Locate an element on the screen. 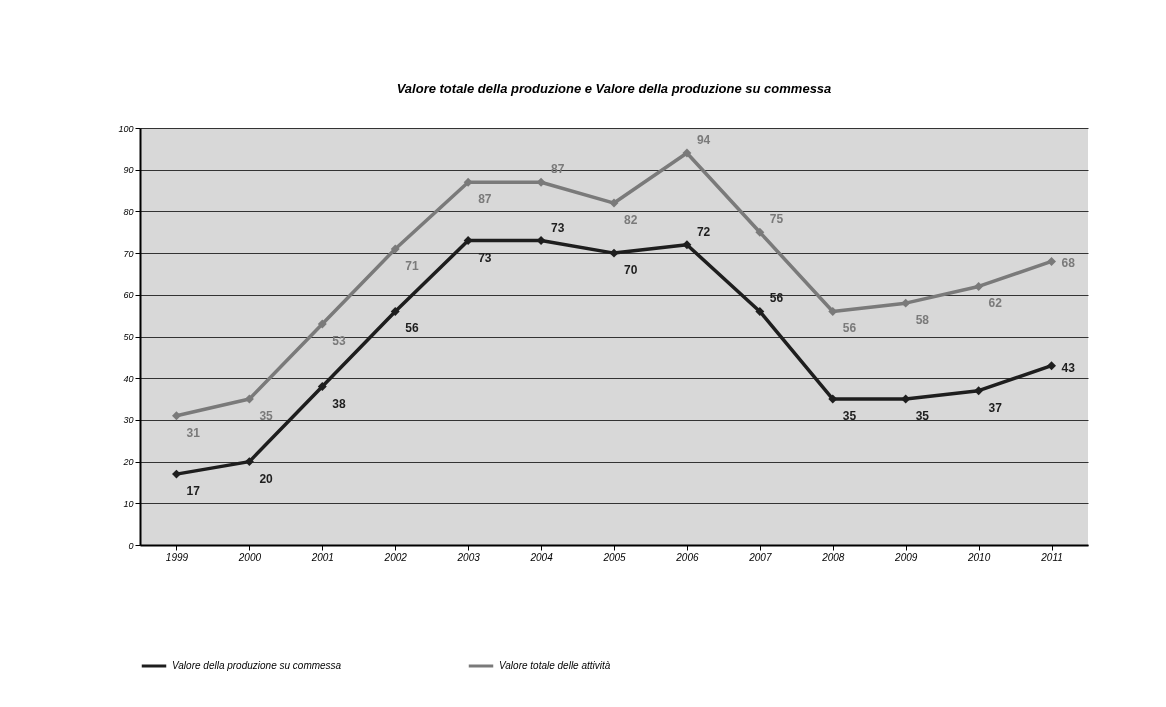 This screenshot has height=707, width=1166. x-tick-label: 2009 is located at coordinates (906, 557).